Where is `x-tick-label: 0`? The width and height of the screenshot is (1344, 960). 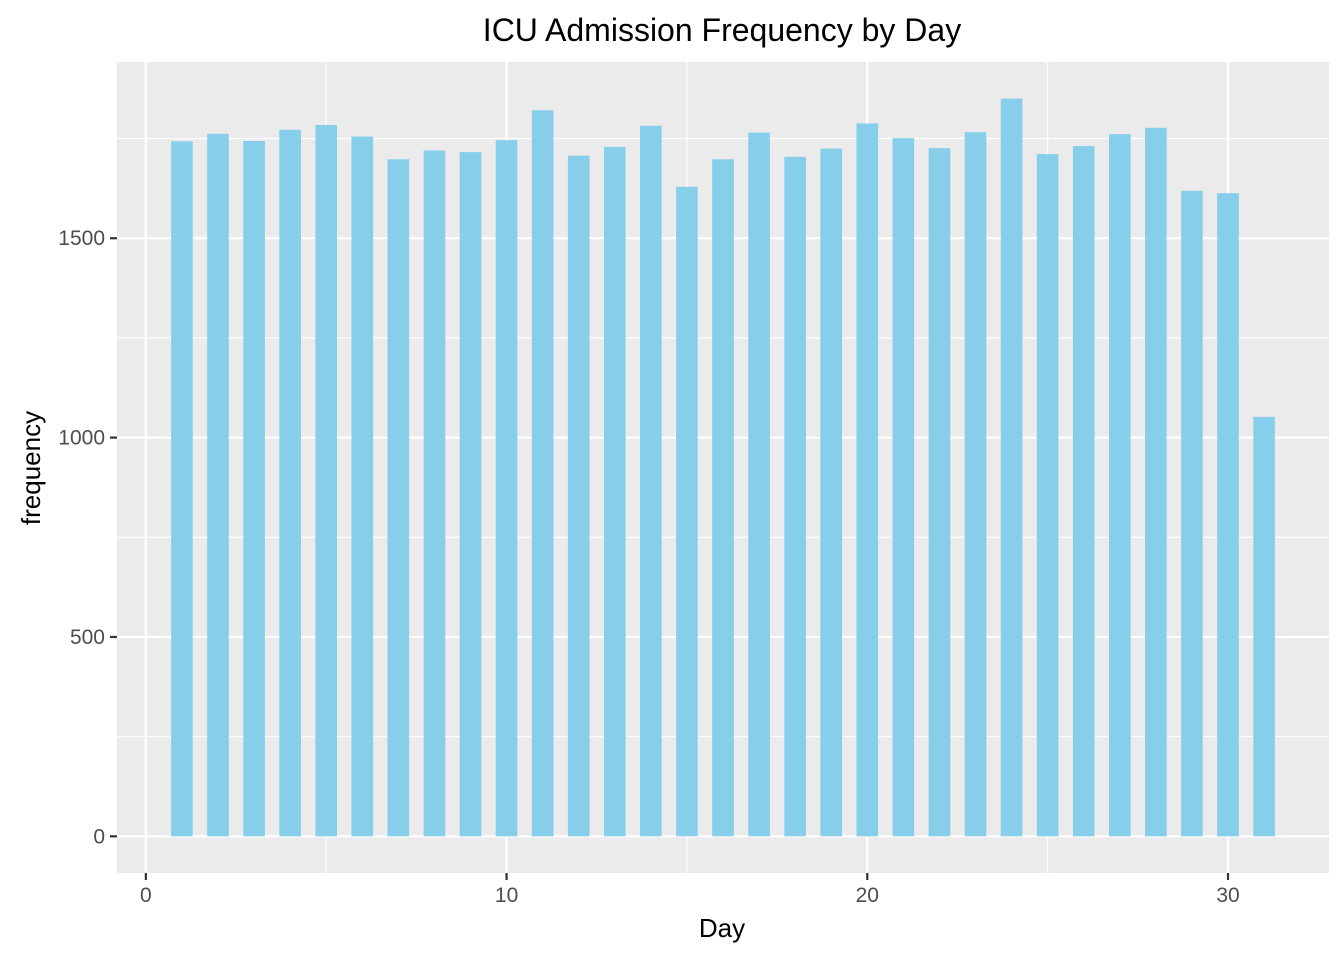
x-tick-label: 0 is located at coordinates (146, 895).